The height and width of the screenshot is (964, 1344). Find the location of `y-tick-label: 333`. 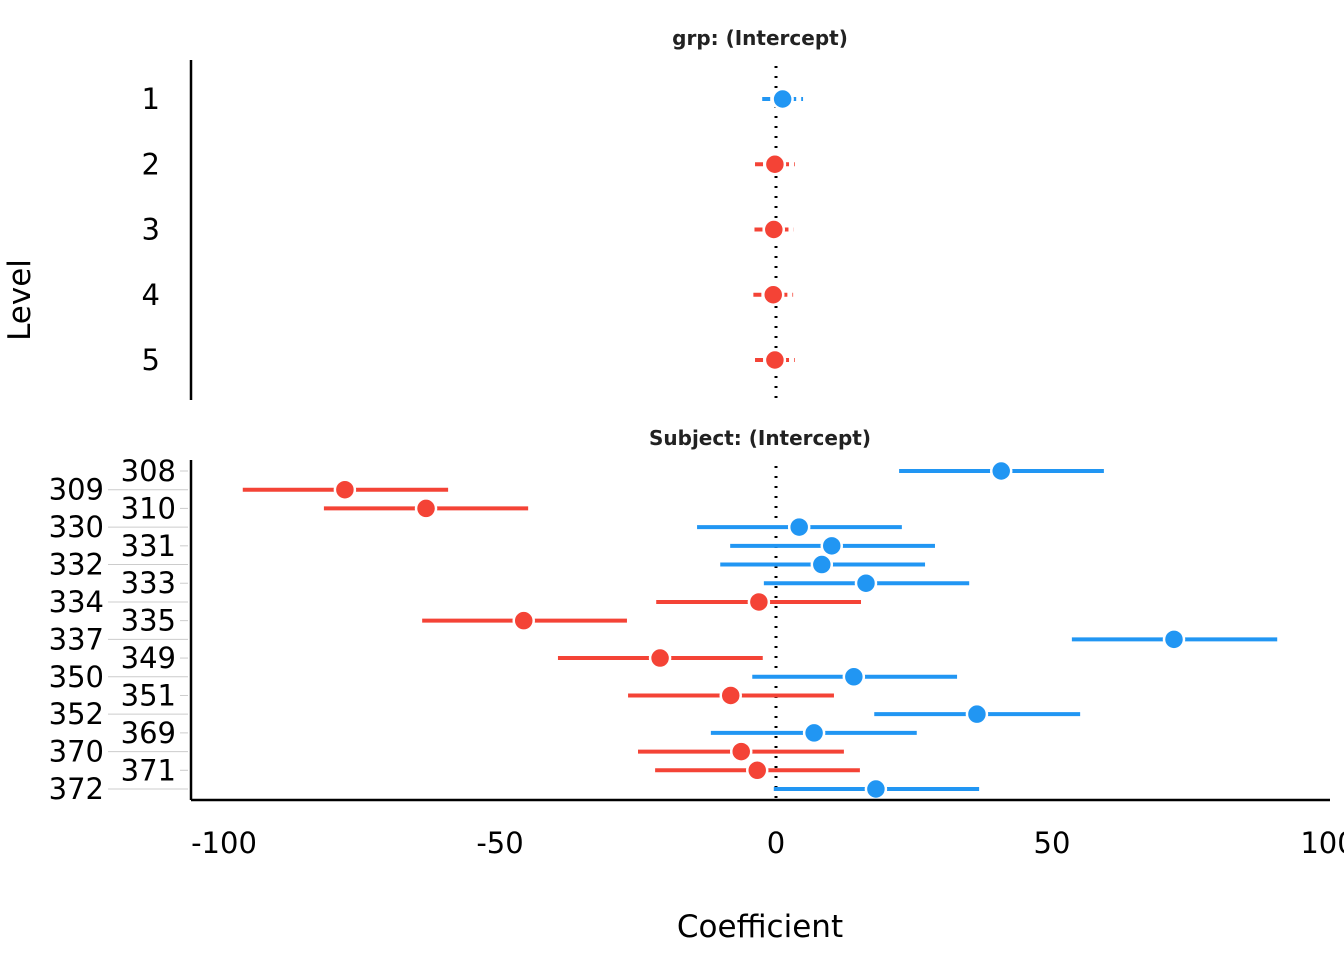

y-tick-label: 333 is located at coordinates (148, 583).